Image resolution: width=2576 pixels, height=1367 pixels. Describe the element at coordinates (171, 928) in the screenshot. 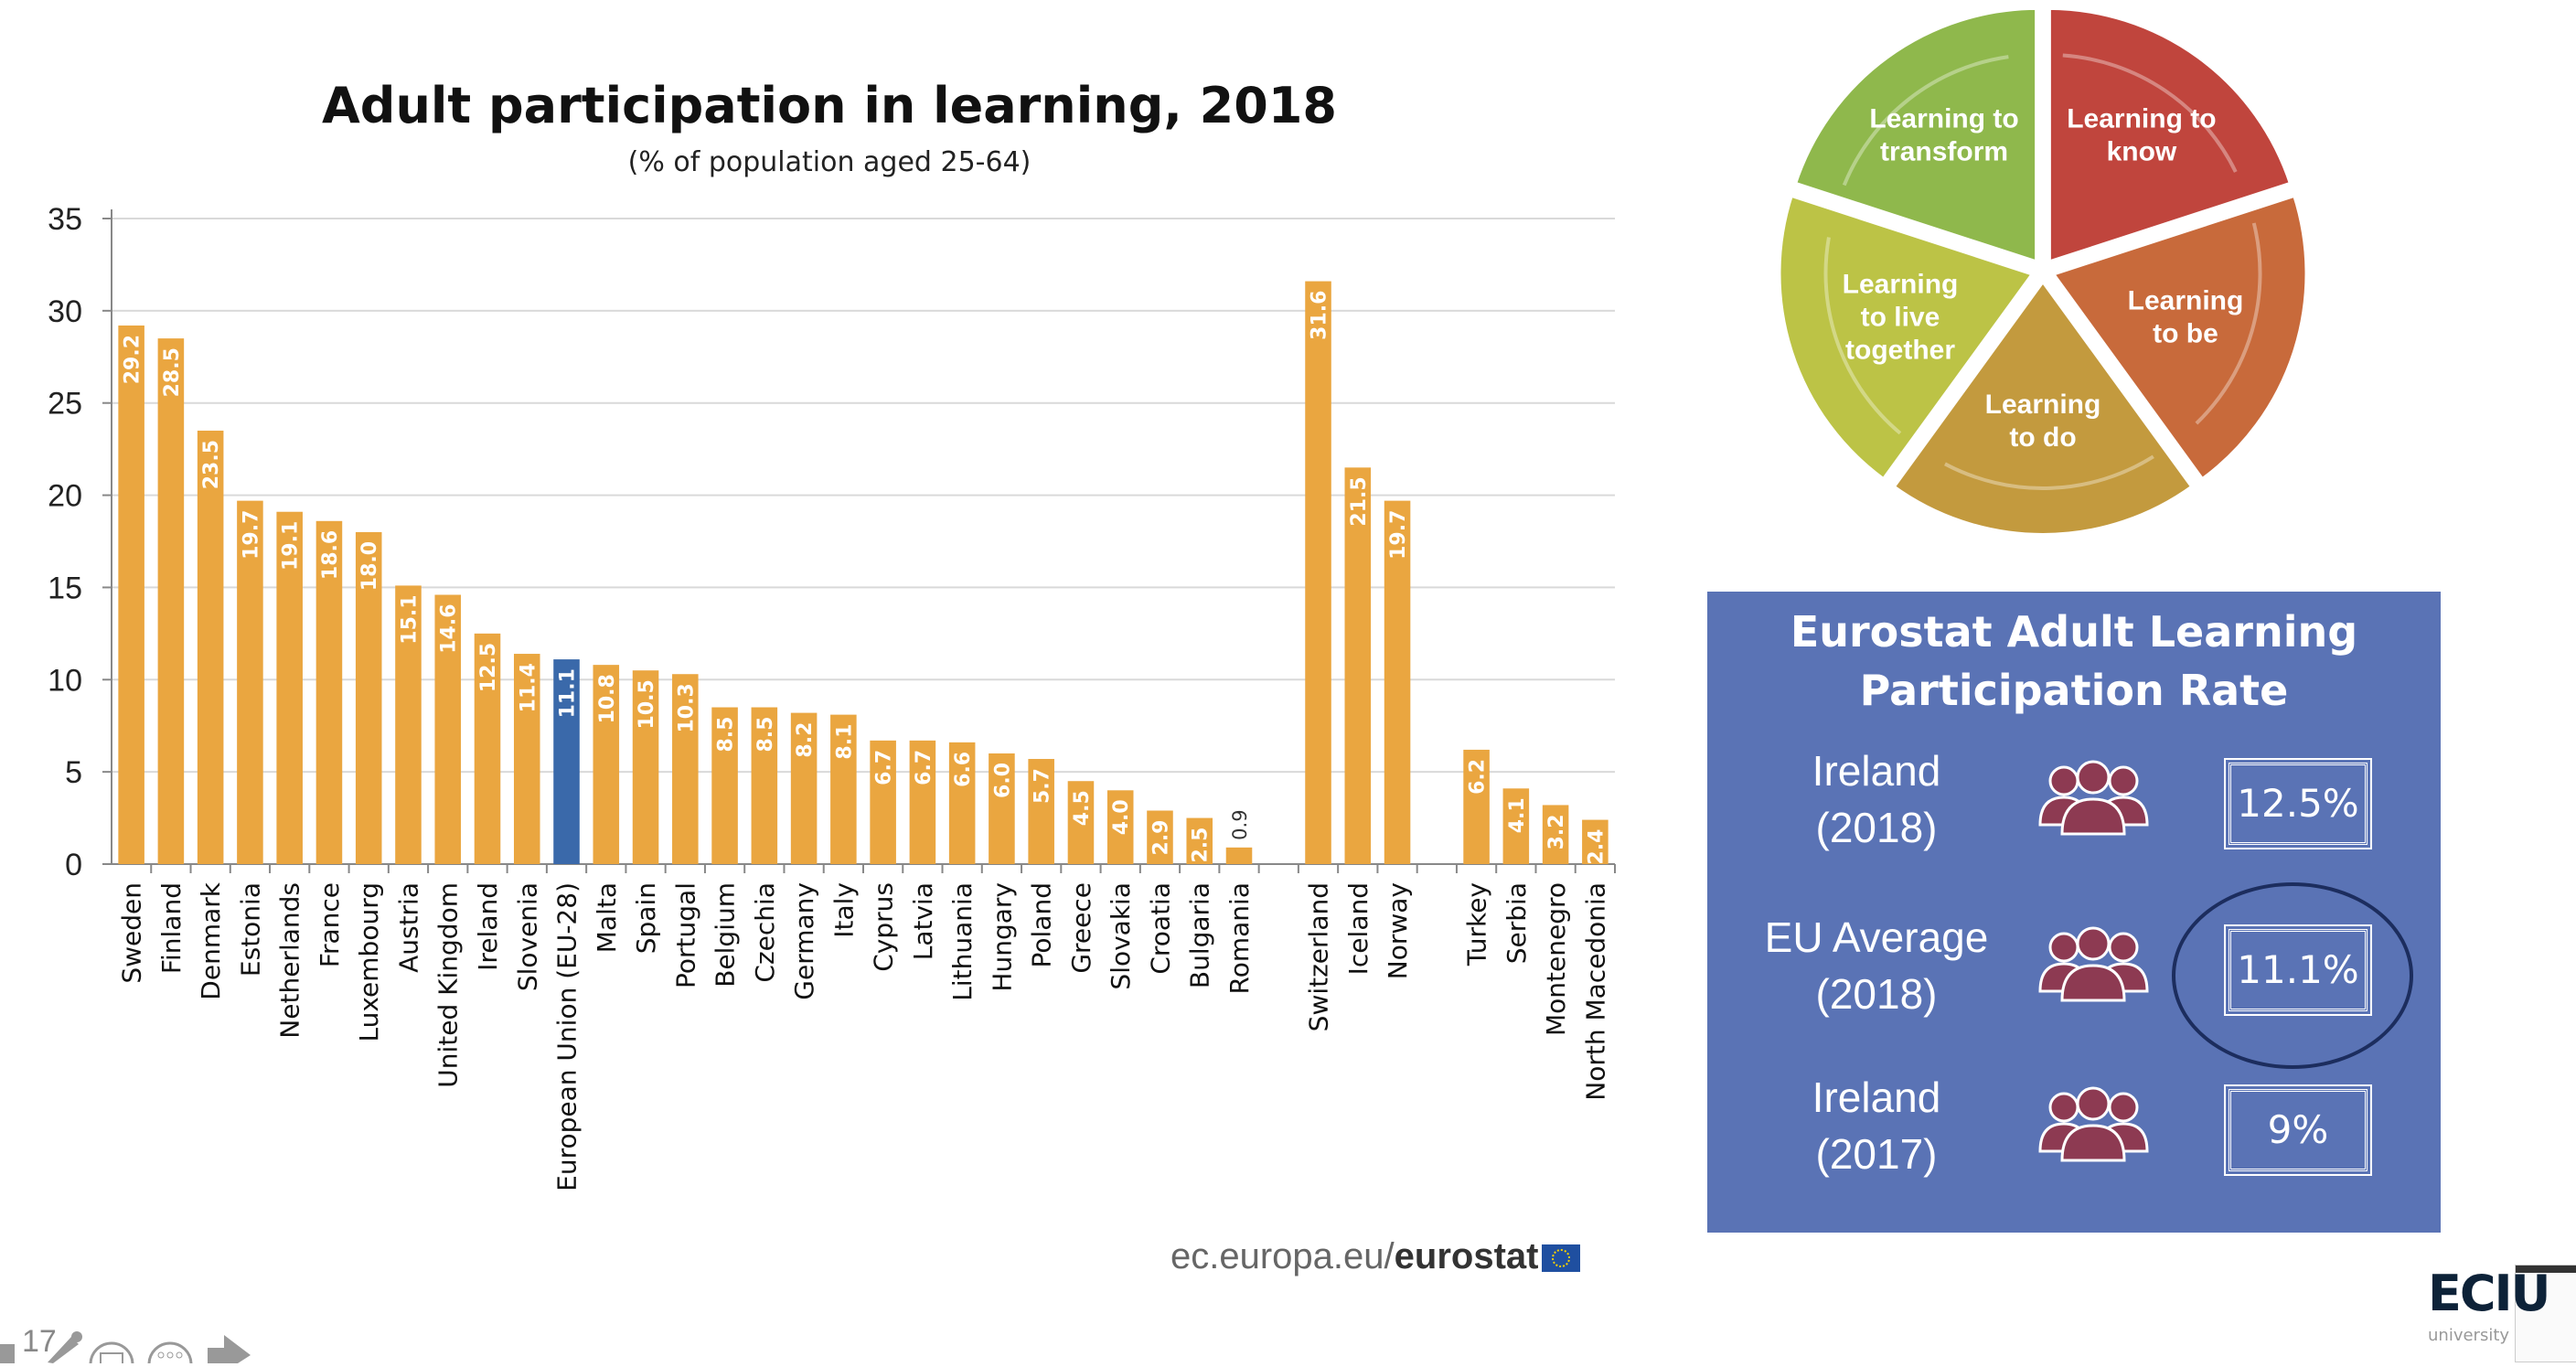

I see `category-label: Finland` at that location.